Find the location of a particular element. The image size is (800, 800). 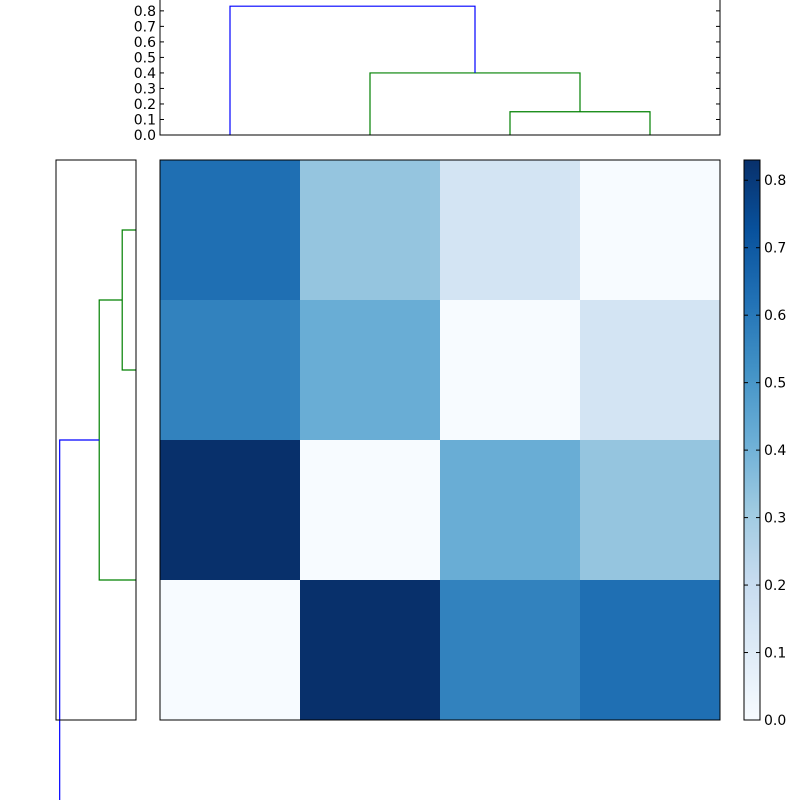

top-dendrogram-tick-label: 0.3 is located at coordinates (145, 89).